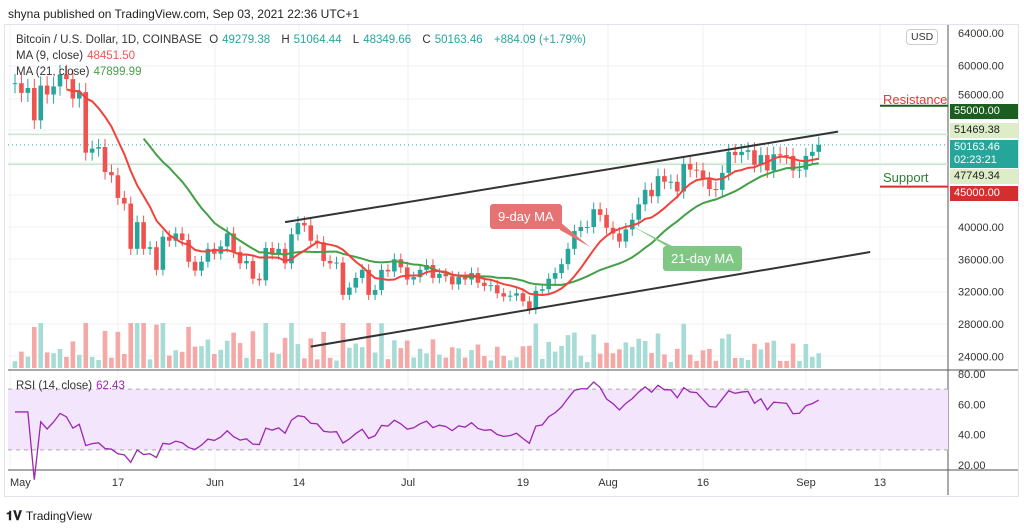 The width and height of the screenshot is (1024, 530). What do you see at coordinates (984, 111) in the screenshot?
I see `resistance-price-label: 55000.00` at bounding box center [984, 111].